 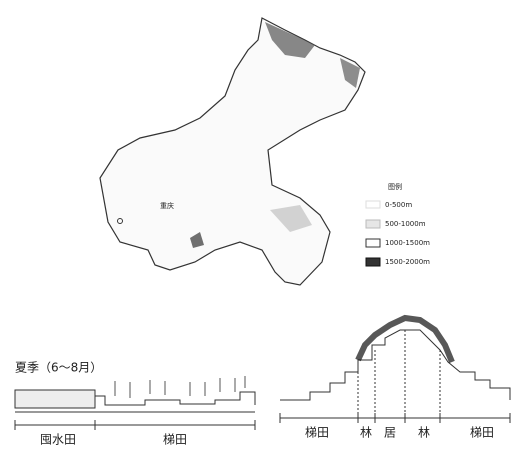 What do you see at coordinates (399, 372) in the screenshot?
I see `divider-lines` at bounding box center [399, 372].